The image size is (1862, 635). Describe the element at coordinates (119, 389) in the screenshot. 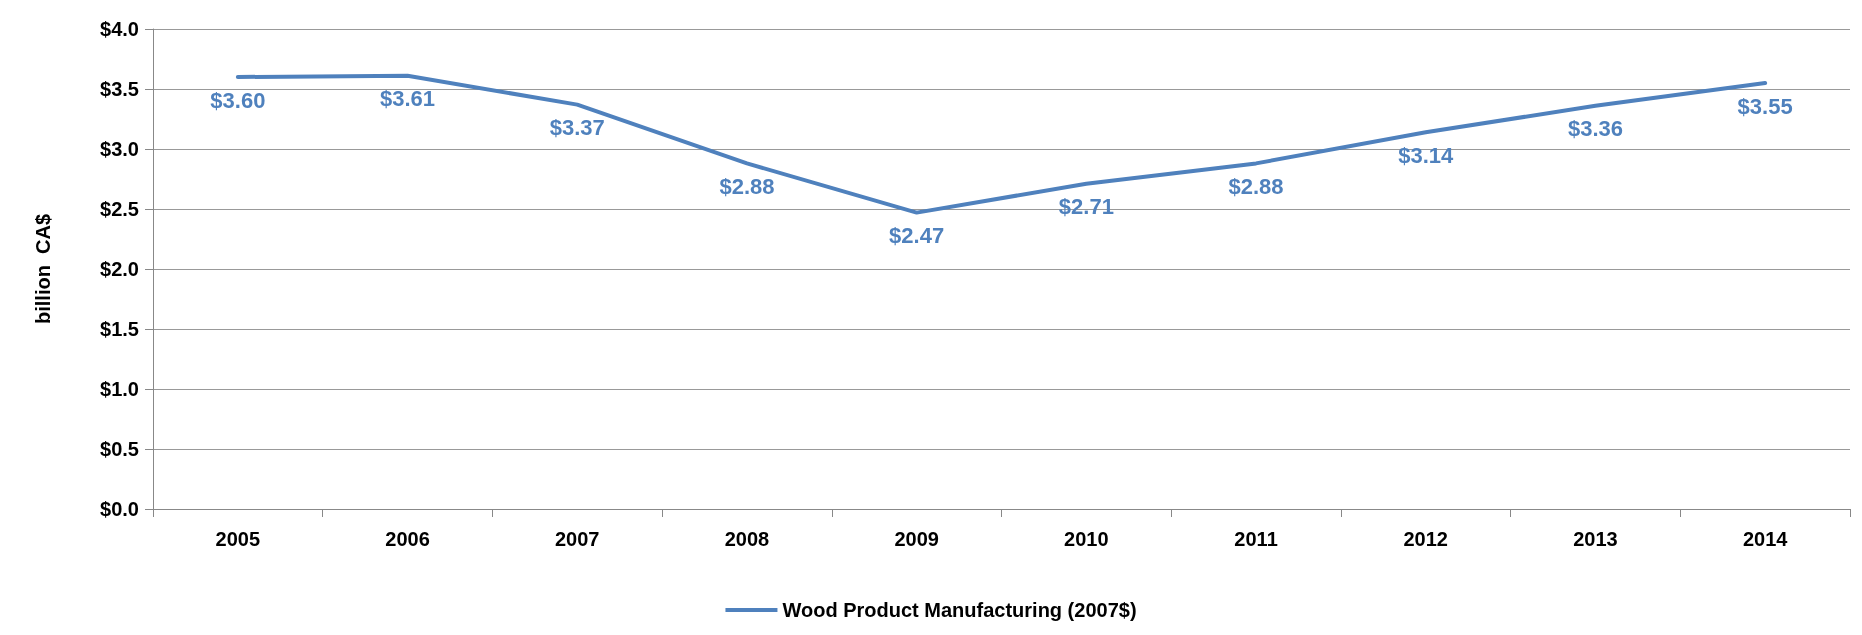

I see `y-tick-label: $1.0` at that location.